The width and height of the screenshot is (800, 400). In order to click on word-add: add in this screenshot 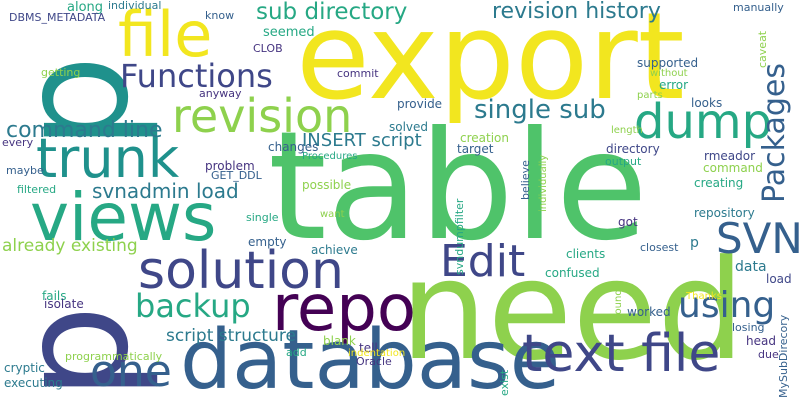, I will do `click(296, 352)`.